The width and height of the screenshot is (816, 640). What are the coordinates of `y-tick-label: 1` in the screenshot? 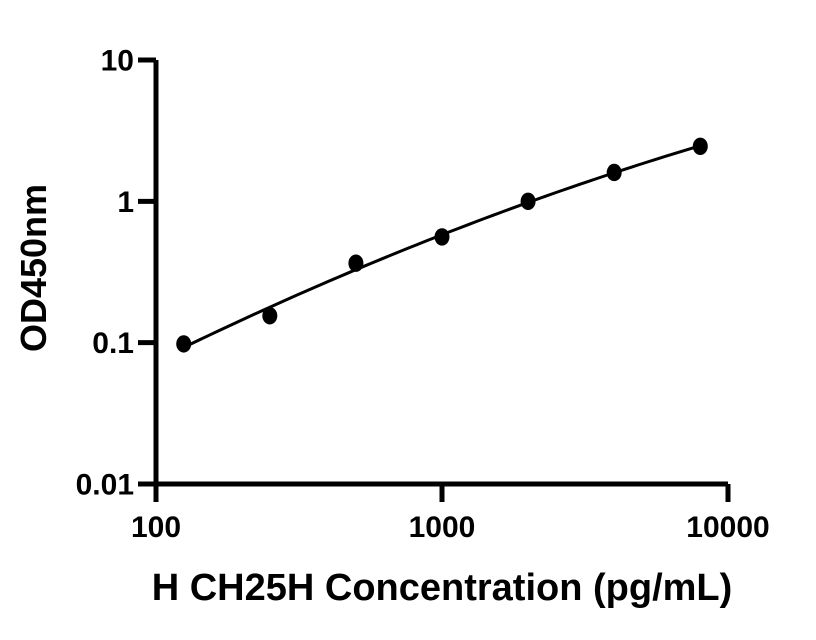 It's located at (125, 202).